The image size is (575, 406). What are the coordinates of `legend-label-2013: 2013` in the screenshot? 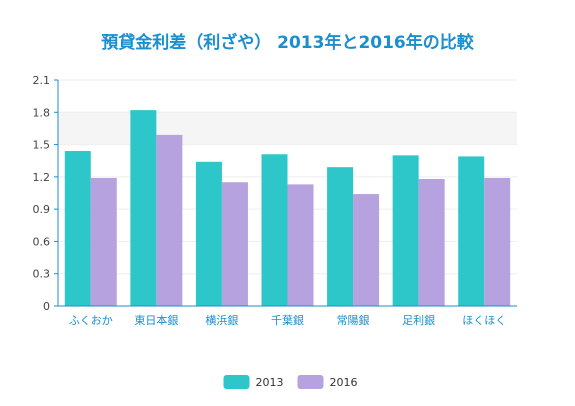 It's located at (270, 382).